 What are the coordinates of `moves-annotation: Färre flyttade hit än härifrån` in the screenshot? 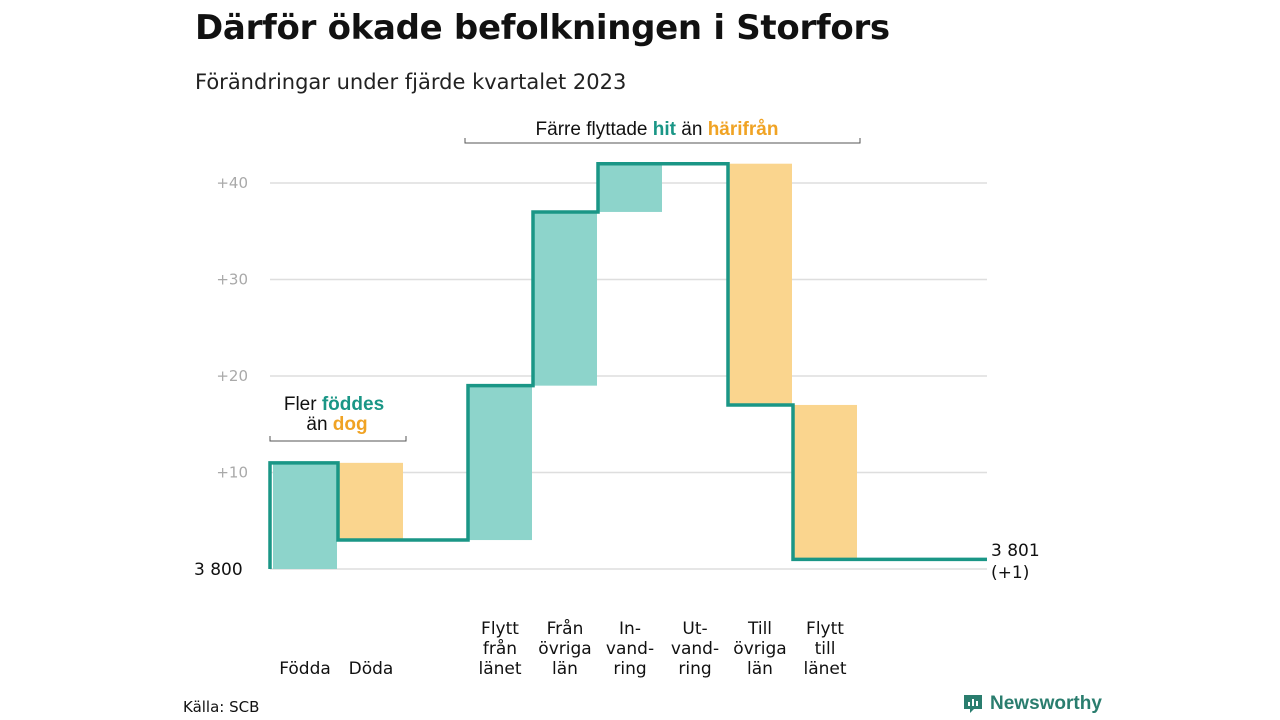 It's located at (662, 131).